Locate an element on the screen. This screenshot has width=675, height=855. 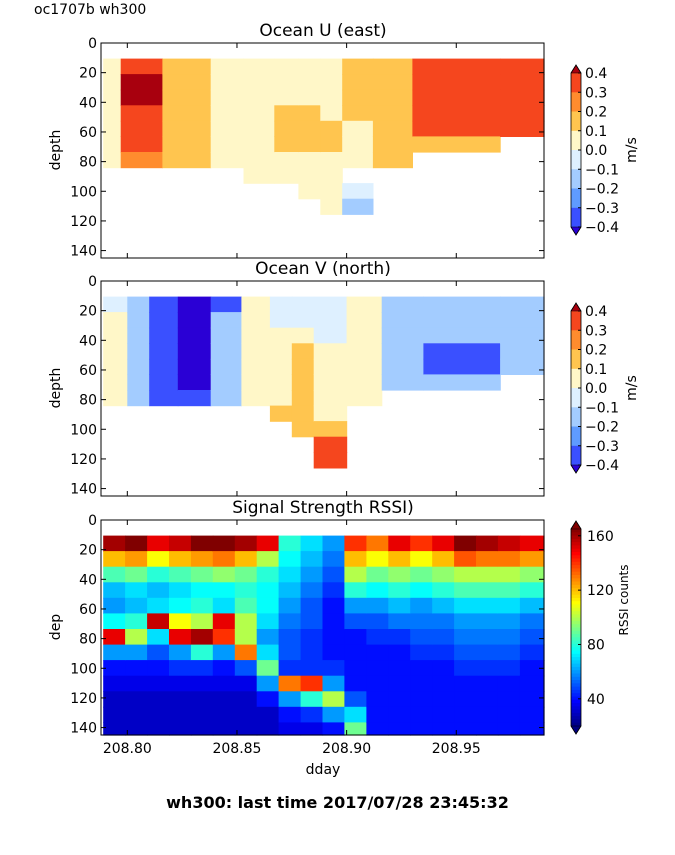
colorbar-label-ocean-v: m/s is located at coordinates (632, 388).